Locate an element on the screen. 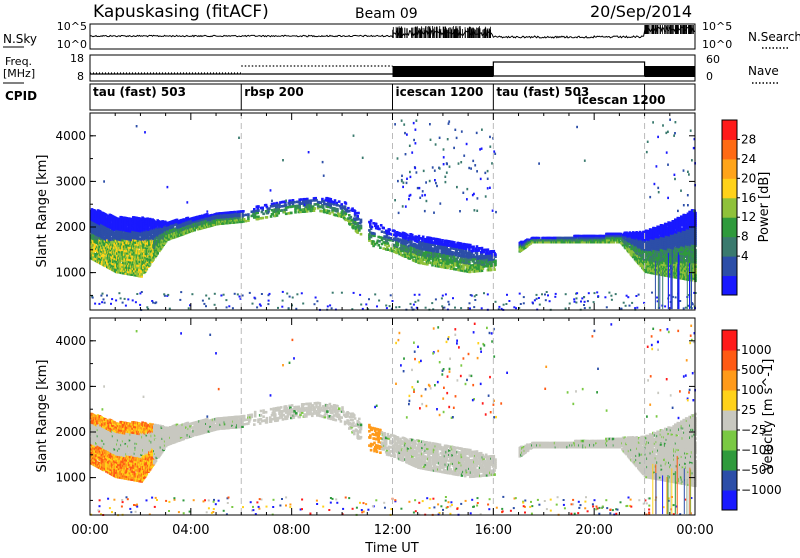  cpid-mode-label: rbsp 200 is located at coordinates (273, 92).